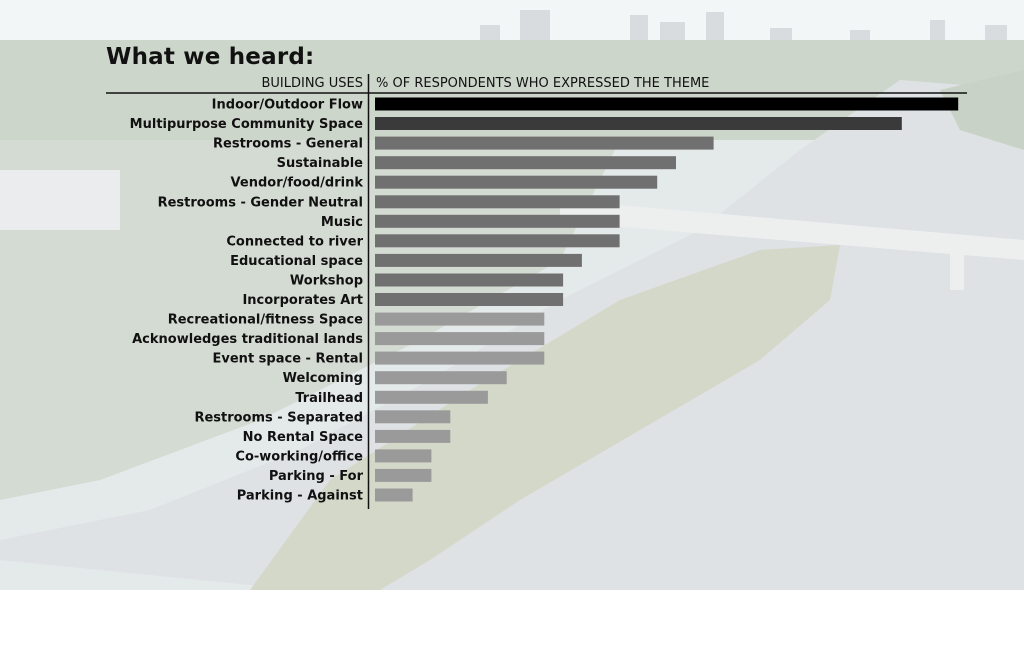 The image size is (1024, 663). What do you see at coordinates (525, 163) in the screenshot?
I see `bar-sustainable` at bounding box center [525, 163].